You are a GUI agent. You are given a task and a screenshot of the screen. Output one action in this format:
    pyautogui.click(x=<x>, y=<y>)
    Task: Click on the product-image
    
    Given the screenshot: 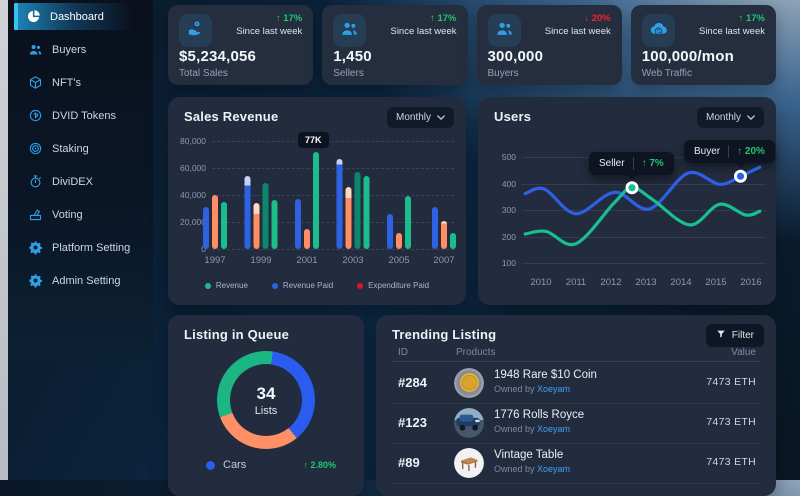 What is the action you would take?
    pyautogui.click(x=469, y=423)
    